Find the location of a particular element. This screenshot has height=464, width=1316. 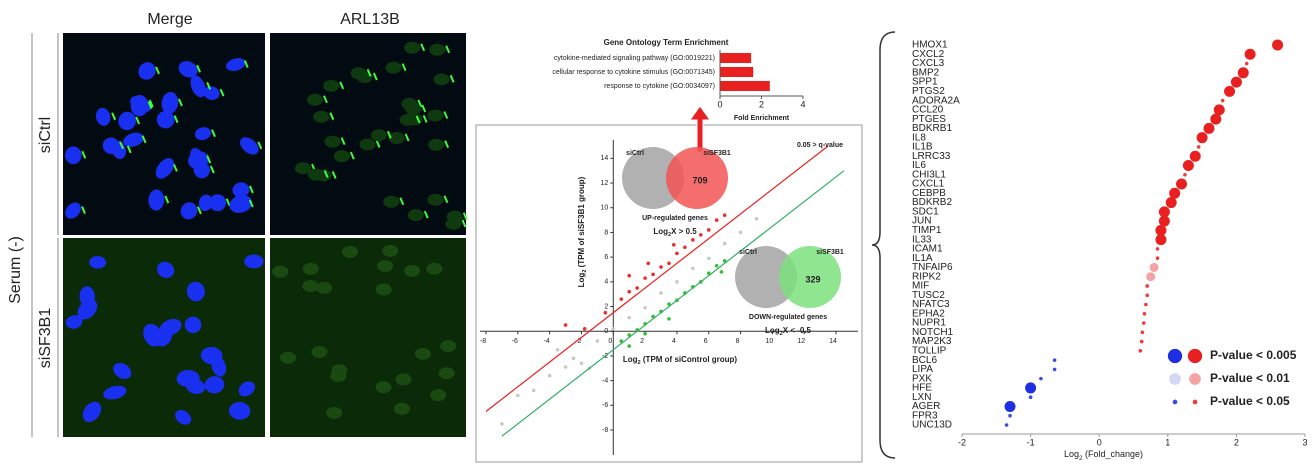

venn-left is located at coordinates (653, 178).